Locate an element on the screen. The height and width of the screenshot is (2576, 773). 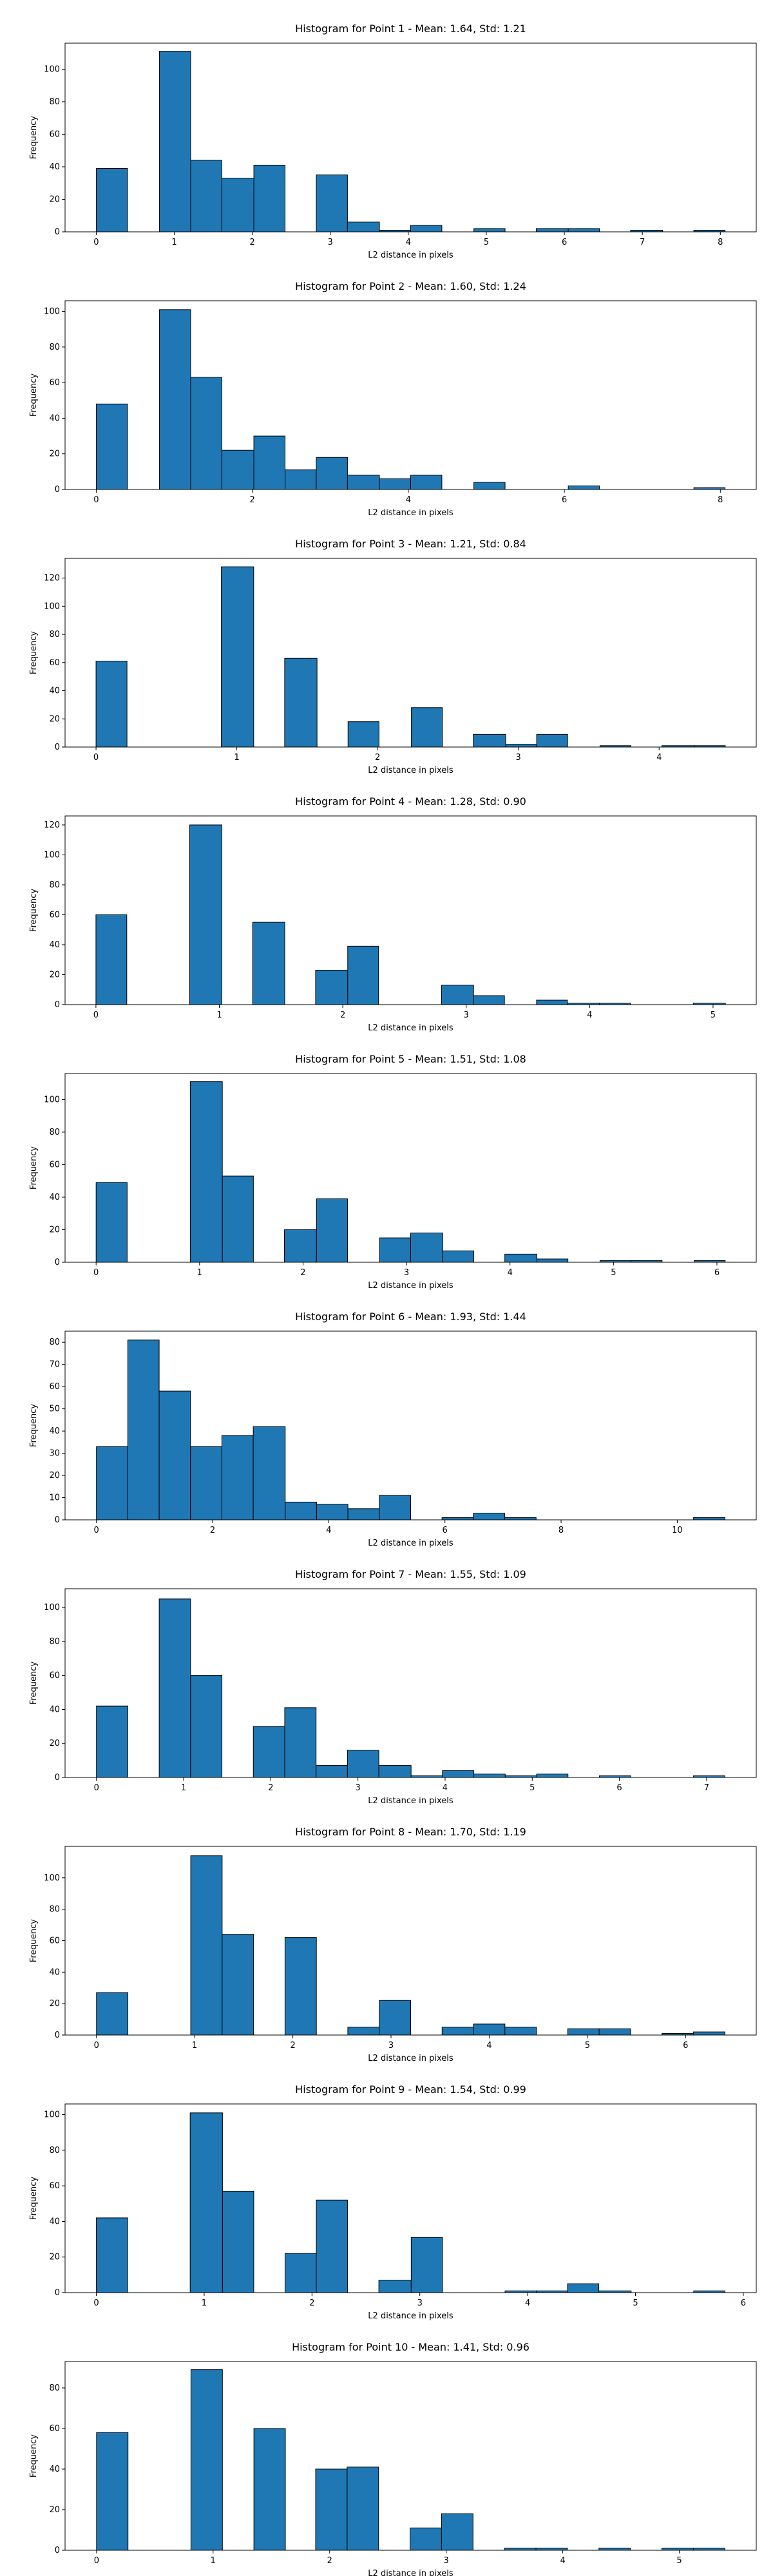
y-tick-label: 50 is located at coordinates (54, 1409).